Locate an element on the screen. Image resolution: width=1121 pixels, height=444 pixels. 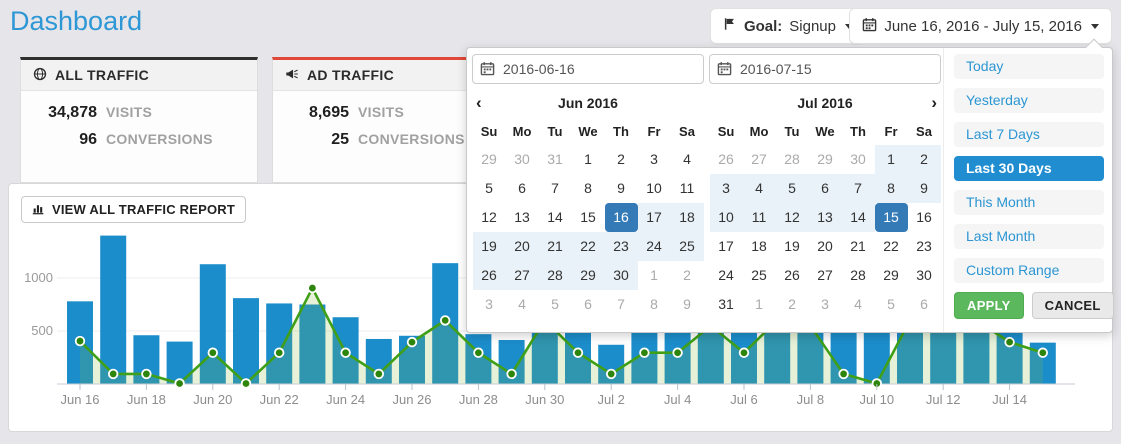
end-date-input is located at coordinates (825, 69).